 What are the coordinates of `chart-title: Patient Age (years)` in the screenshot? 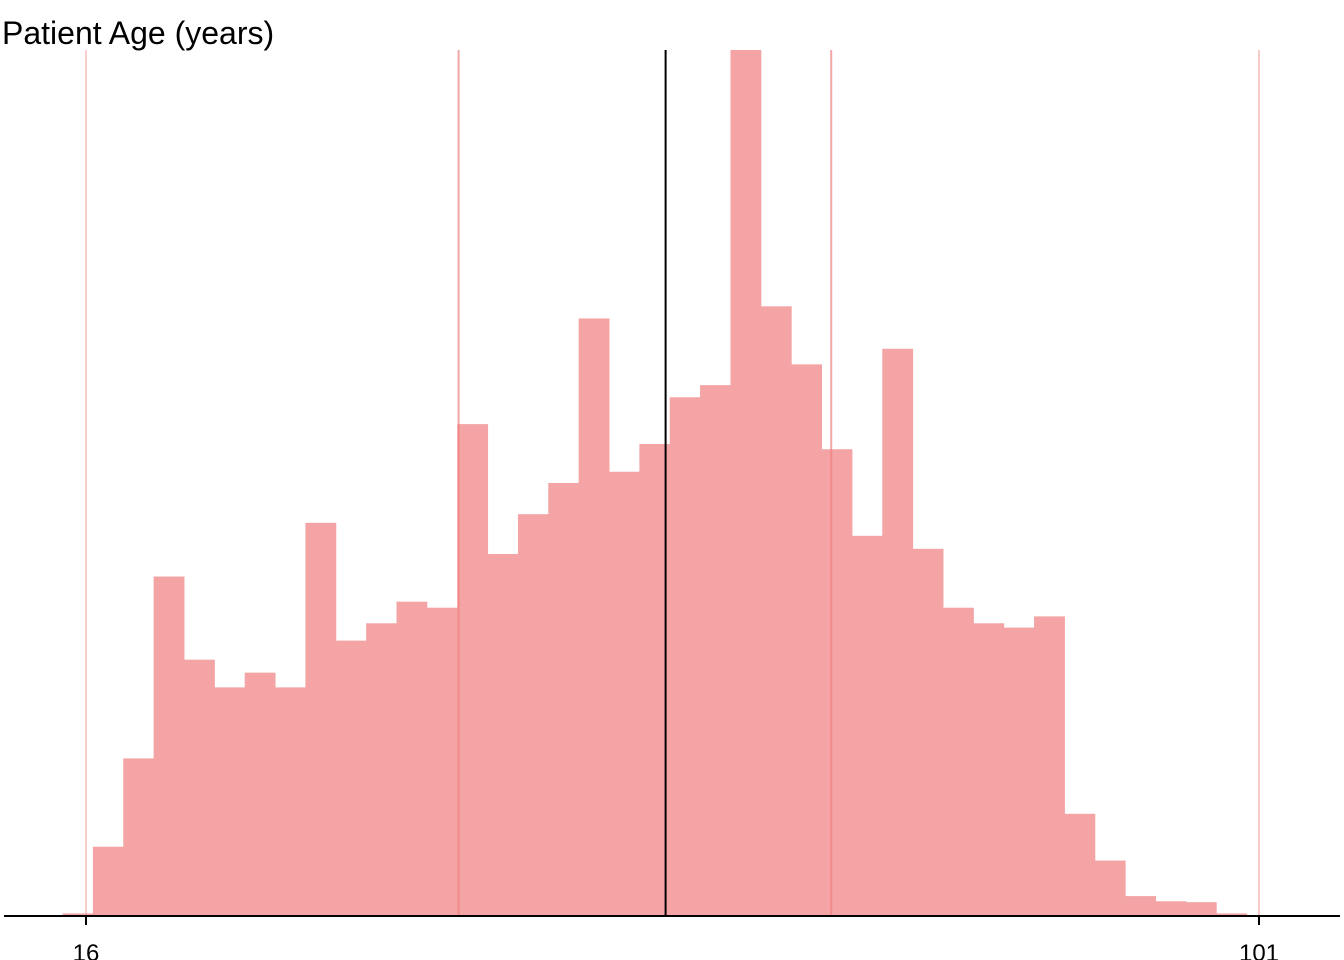 It's located at (138, 33).